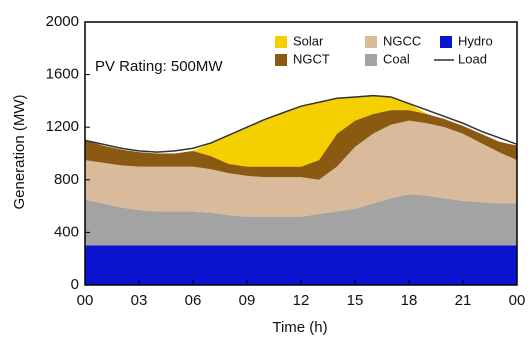  What do you see at coordinates (159, 66) in the screenshot?
I see `annotation: PV Rating: 500MW` at bounding box center [159, 66].